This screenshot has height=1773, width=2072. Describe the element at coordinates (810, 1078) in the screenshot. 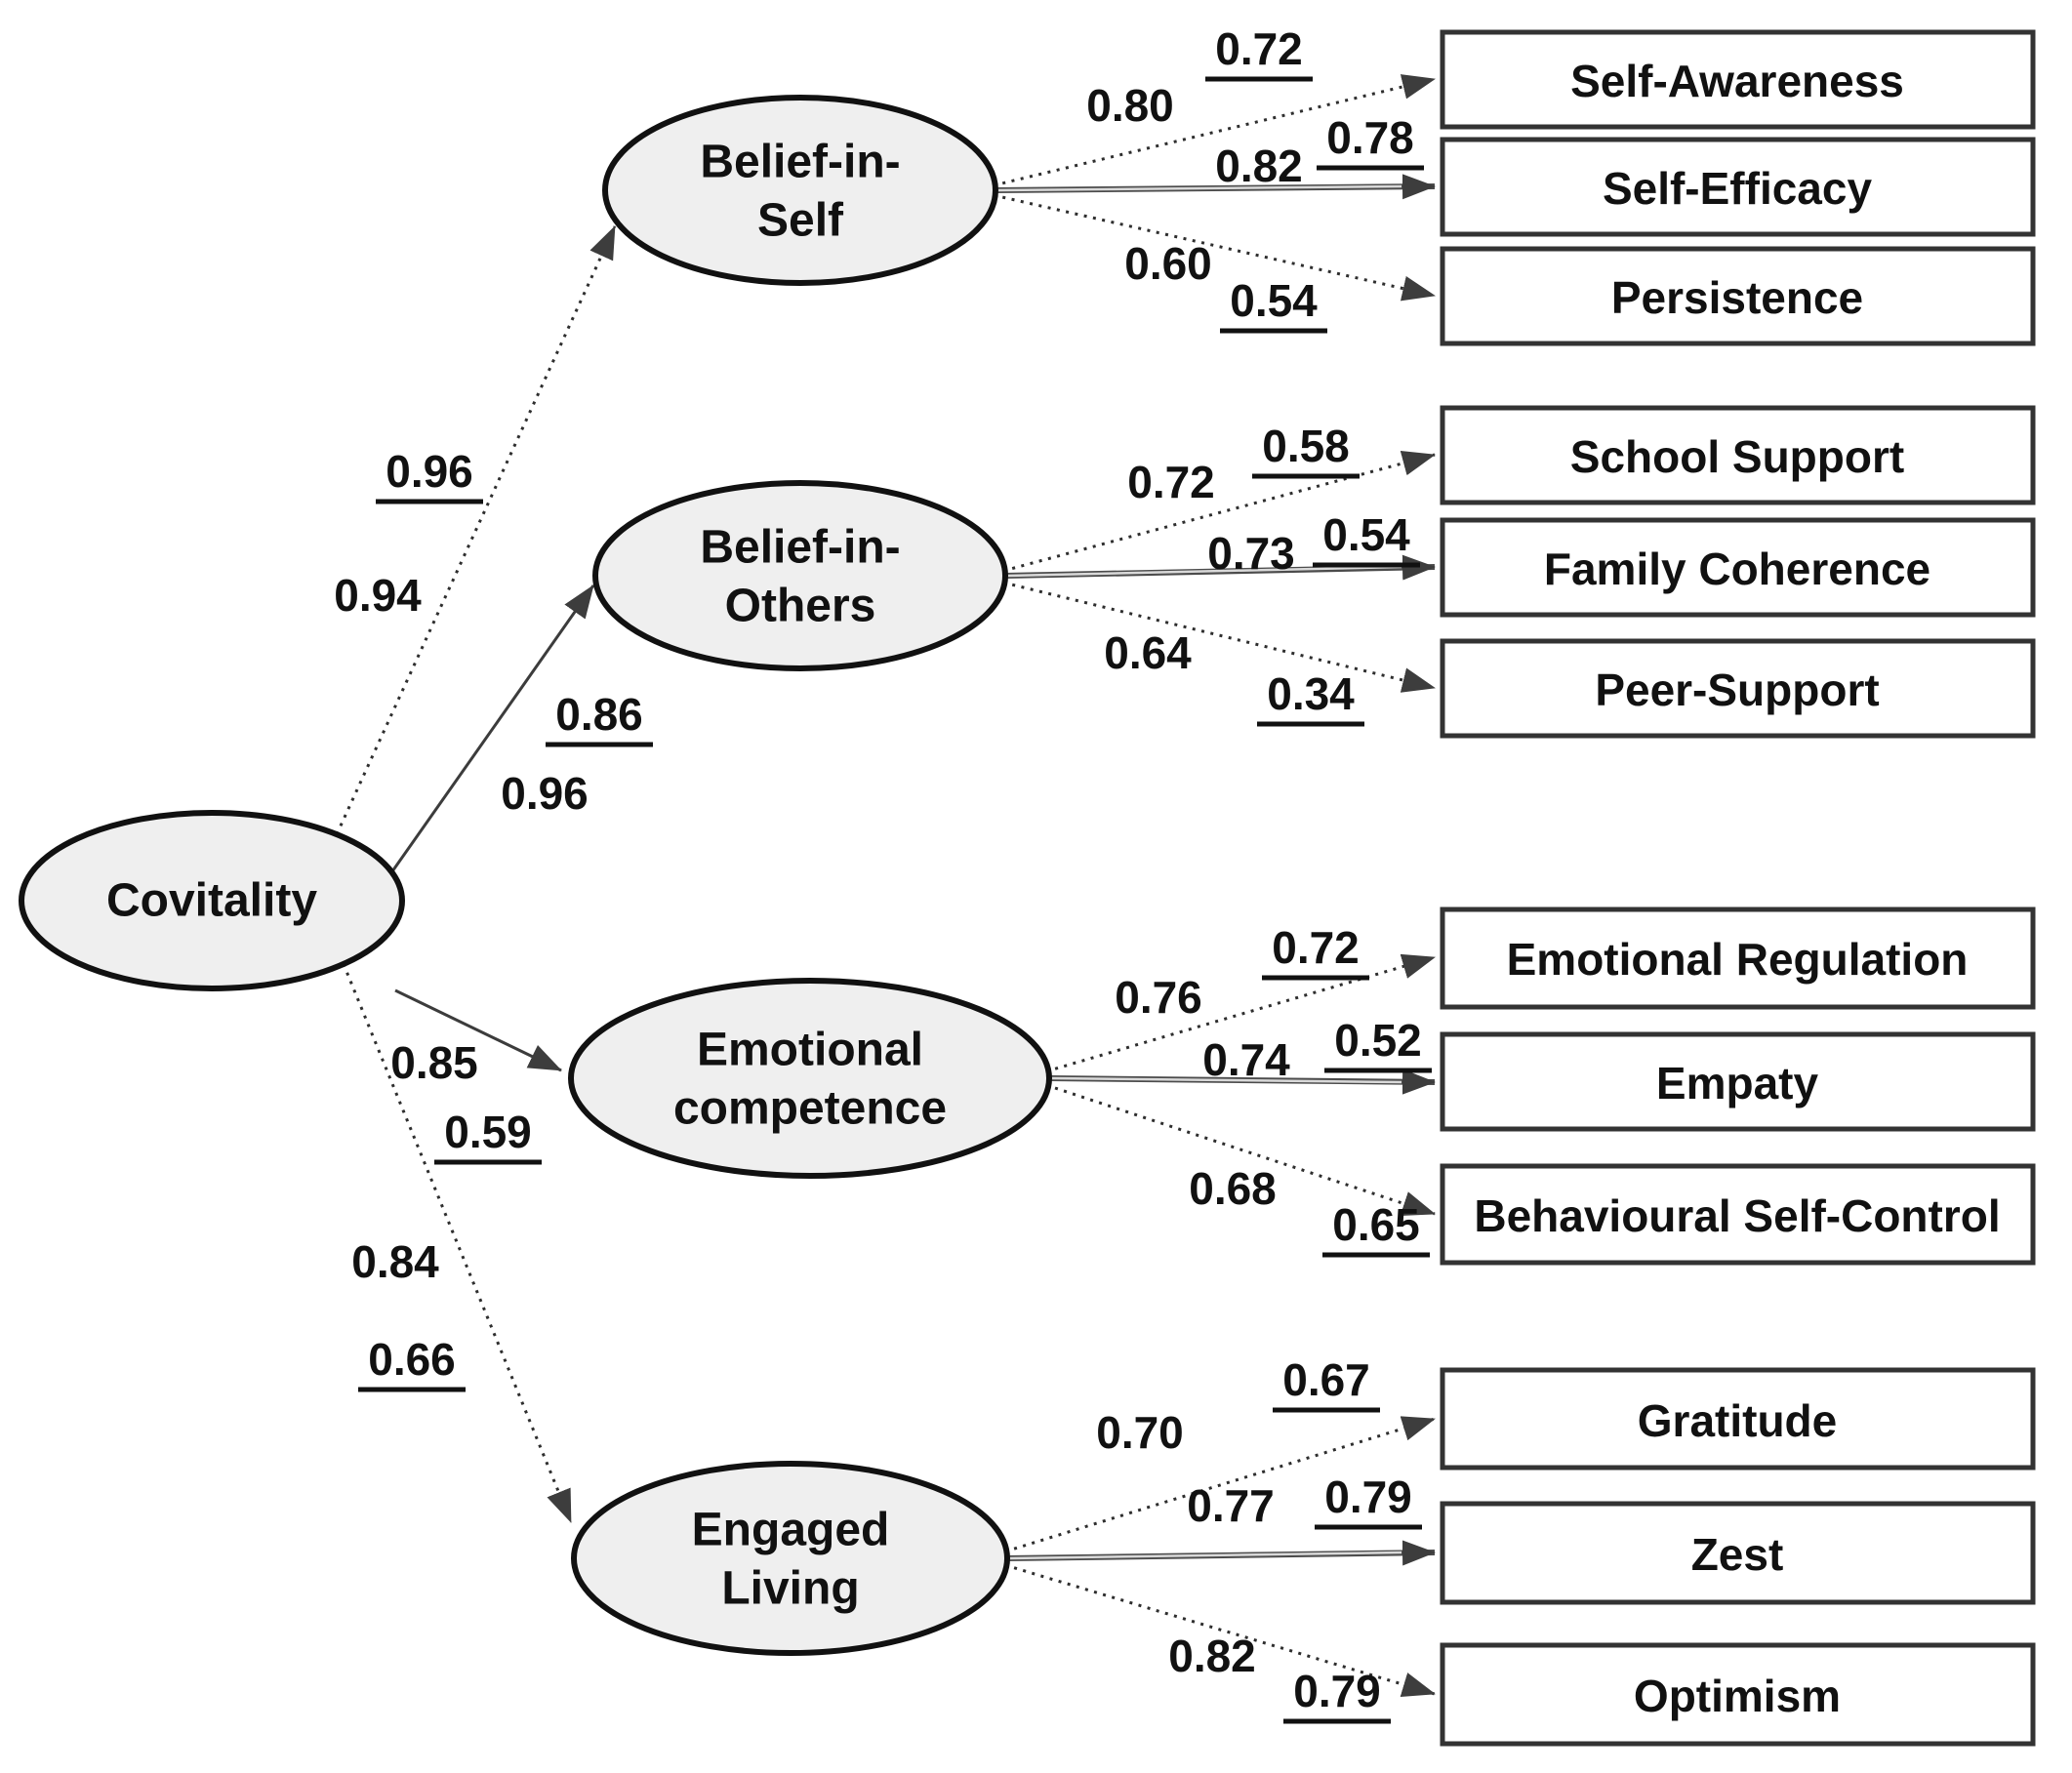

I see `factor-emotional-competence-ellipse` at that location.